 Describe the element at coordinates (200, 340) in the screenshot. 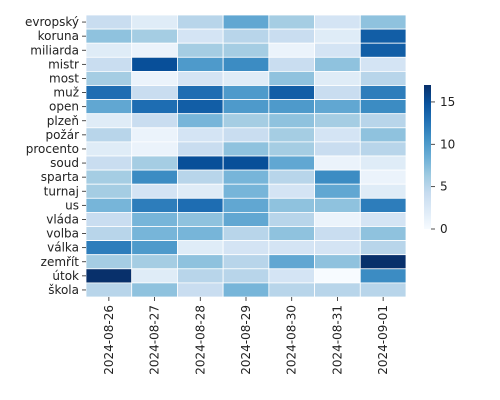

I see `x-tick-label: 2024-08-28` at that location.